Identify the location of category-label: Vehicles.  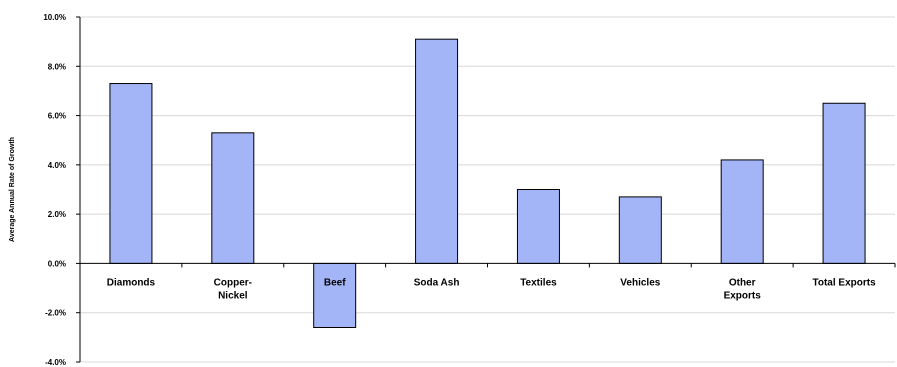
(640, 282).